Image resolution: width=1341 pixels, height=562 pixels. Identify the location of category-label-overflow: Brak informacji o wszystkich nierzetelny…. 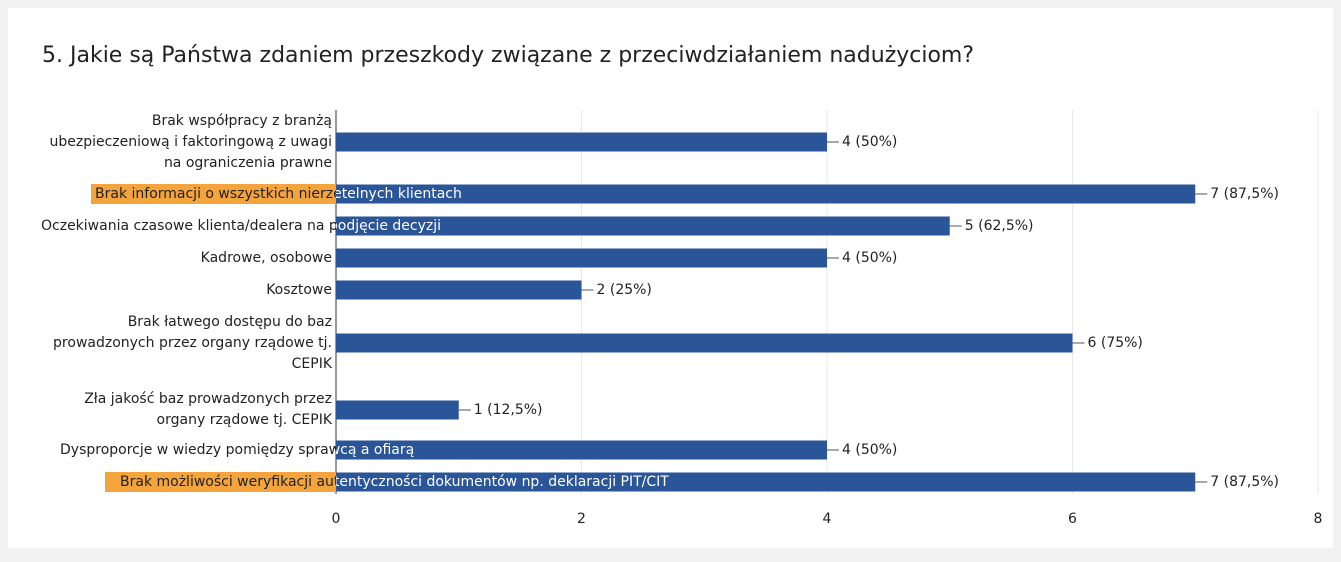
(380, 193).